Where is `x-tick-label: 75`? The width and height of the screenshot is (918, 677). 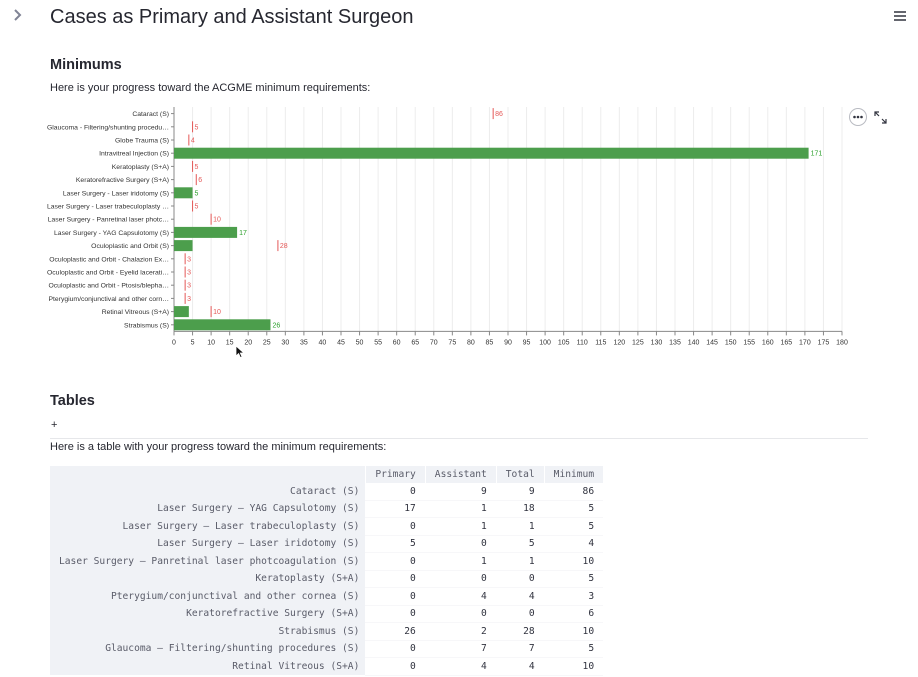 x-tick-label: 75 is located at coordinates (452, 342).